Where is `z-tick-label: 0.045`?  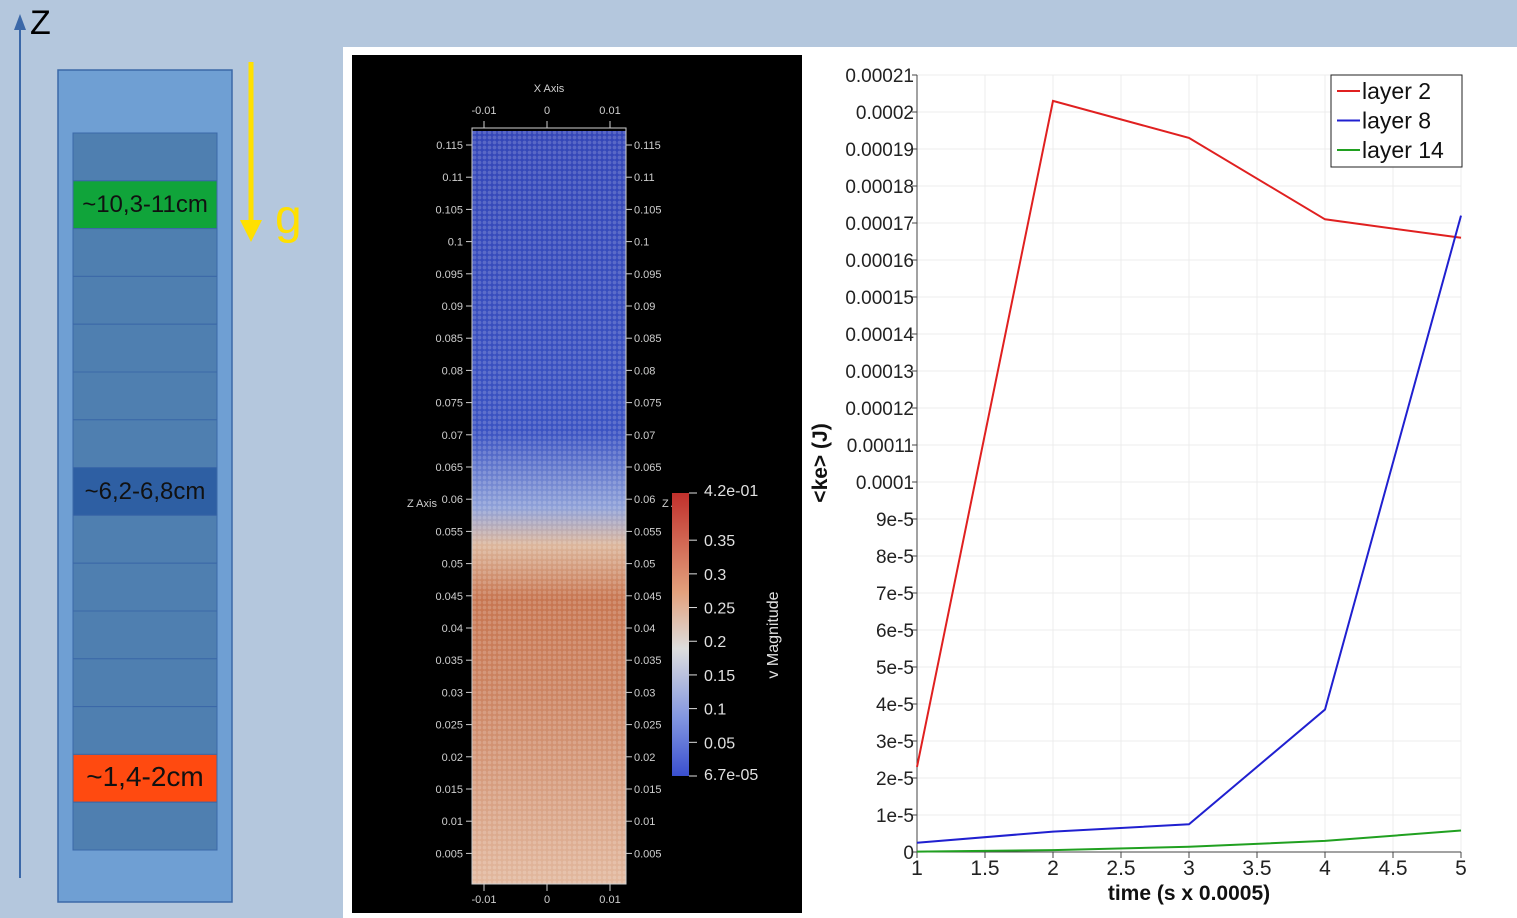
z-tick-label: 0.045 is located at coordinates (648, 597).